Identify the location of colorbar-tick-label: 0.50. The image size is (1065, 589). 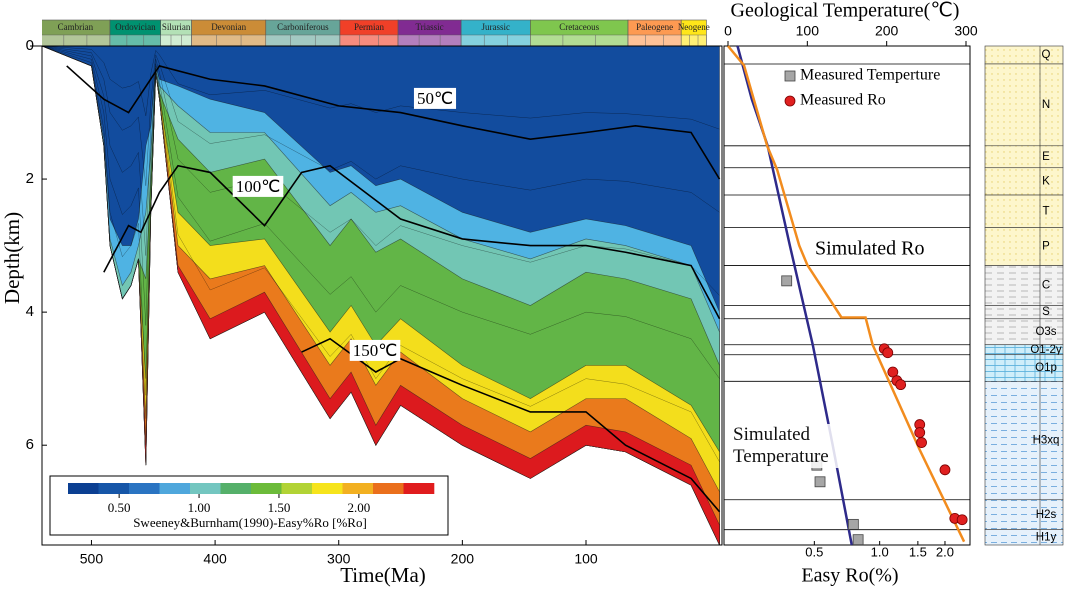
(119, 507).